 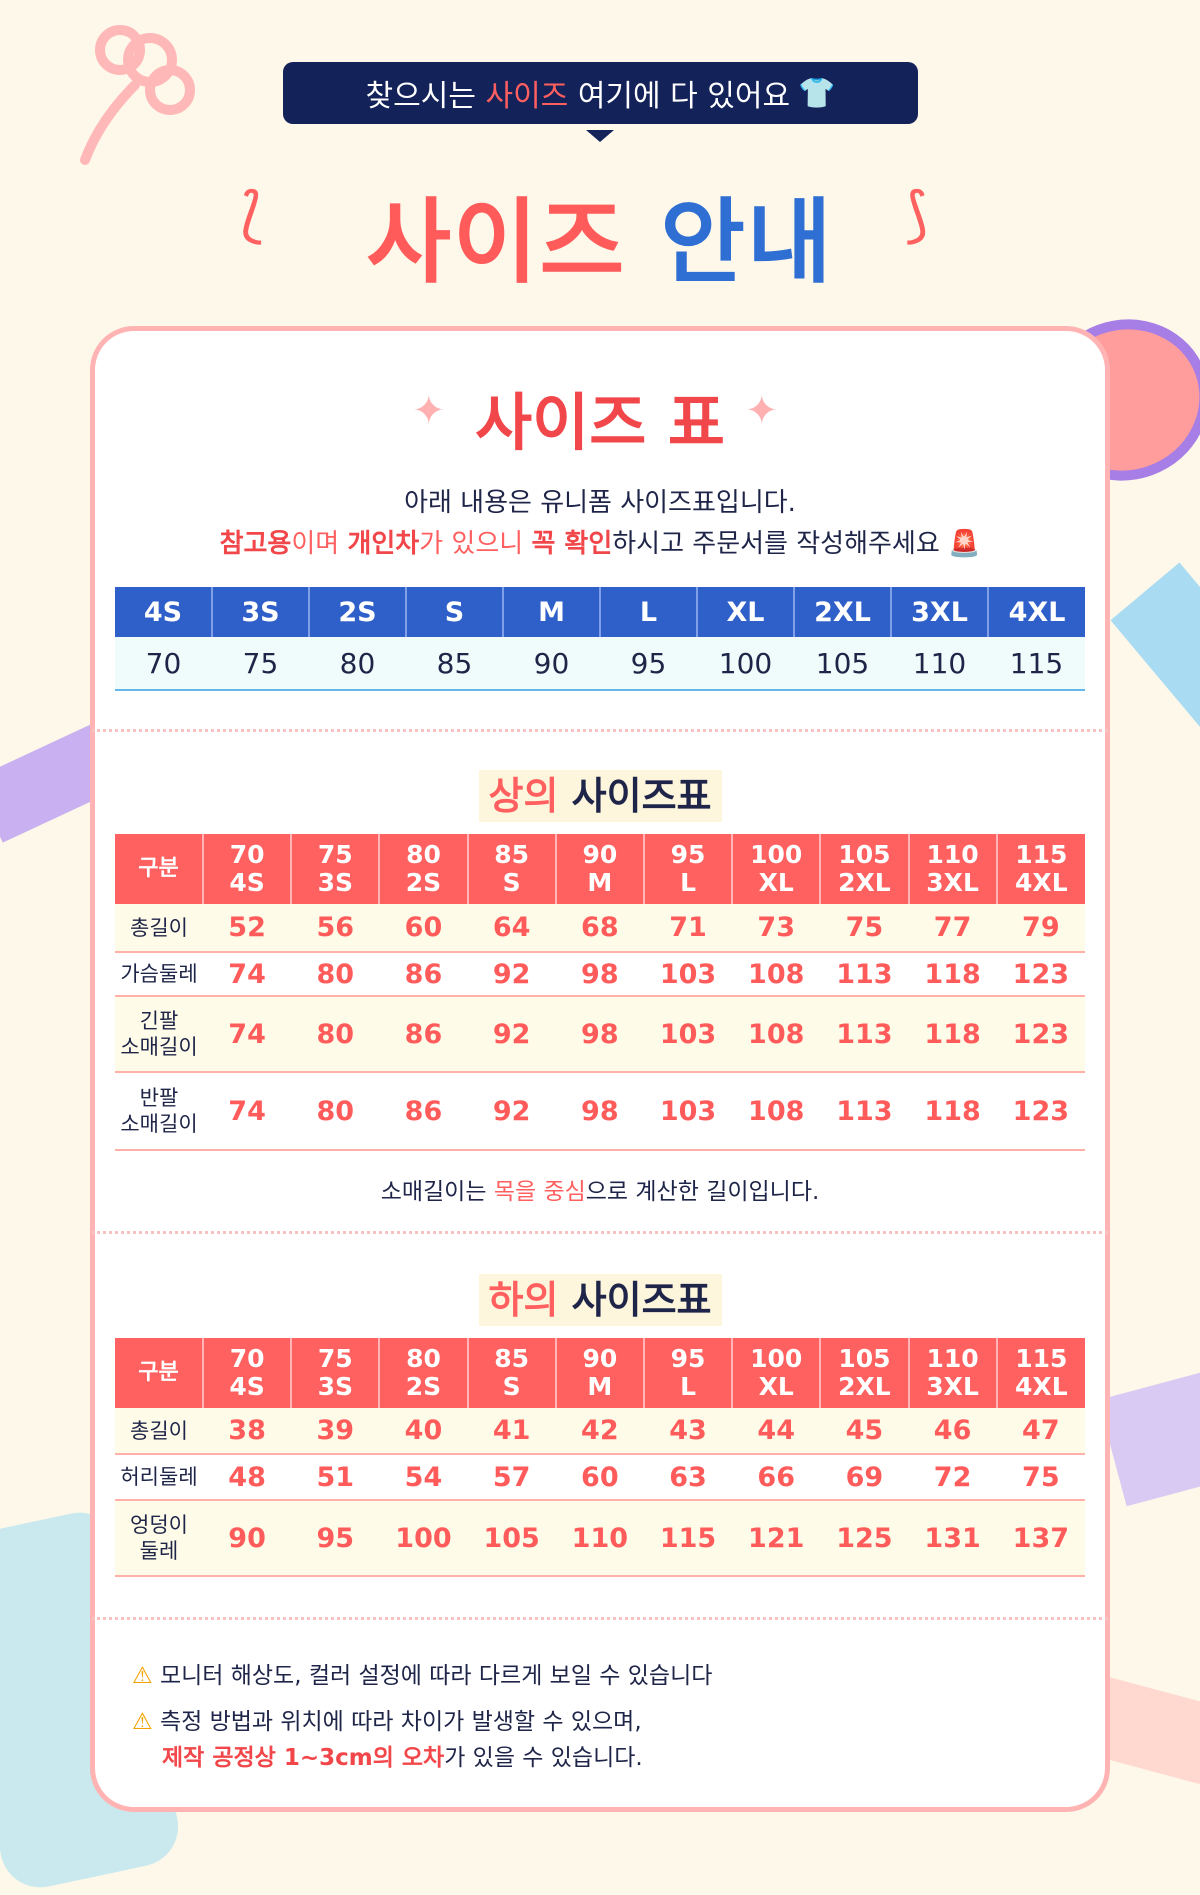 I want to click on card-title: 사이즈 표, so click(x=600, y=422).